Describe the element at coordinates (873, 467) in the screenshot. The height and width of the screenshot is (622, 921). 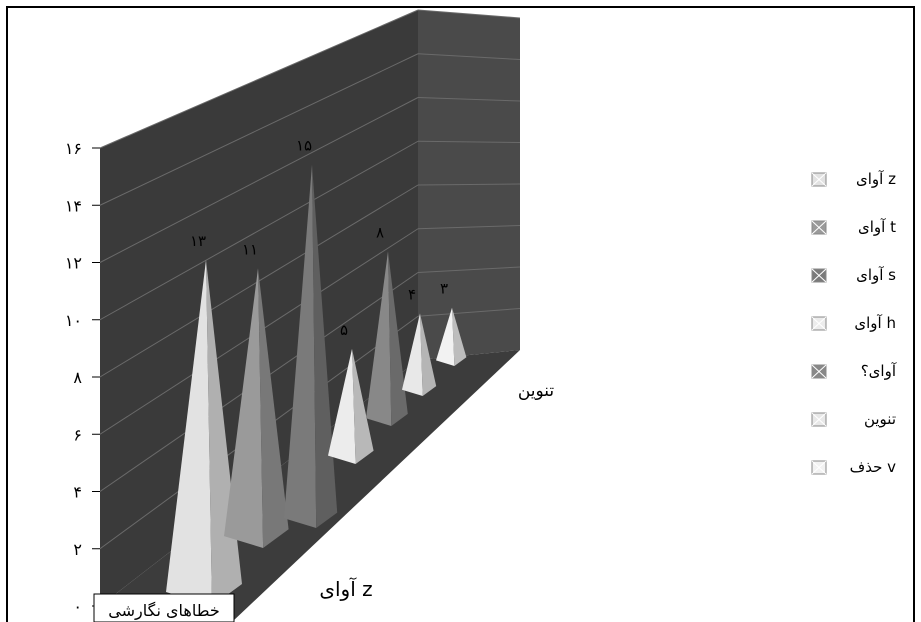
I see `legend-label: حذف v` at that location.